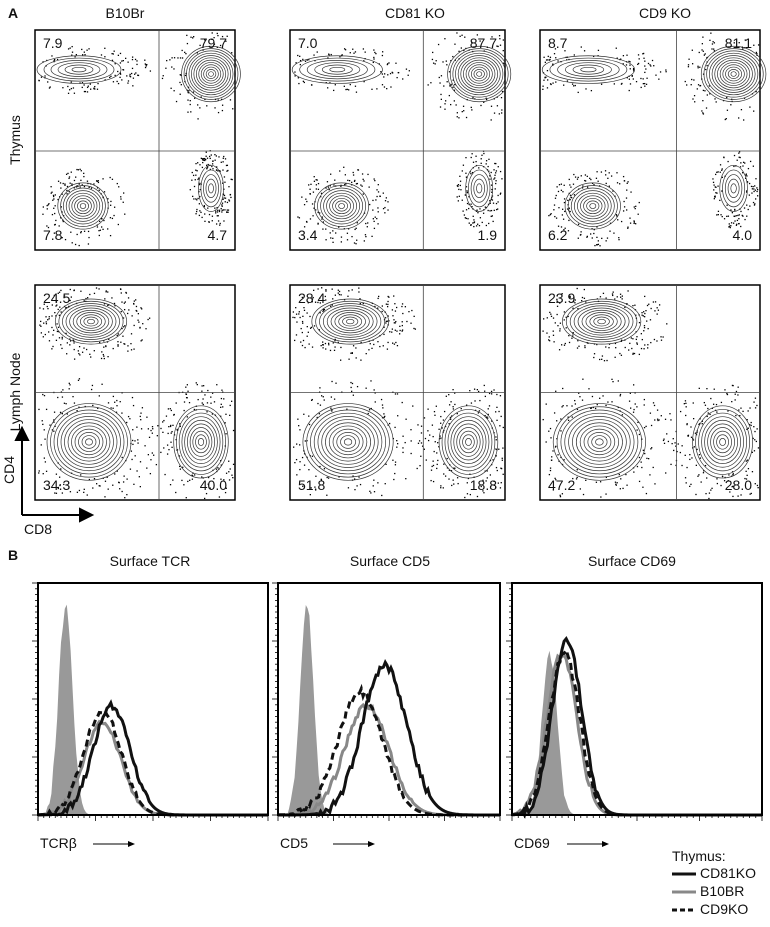  Describe the element at coordinates (397, 392) in the screenshot. I see `contour-plot: 28.451.8 18.8` at that location.